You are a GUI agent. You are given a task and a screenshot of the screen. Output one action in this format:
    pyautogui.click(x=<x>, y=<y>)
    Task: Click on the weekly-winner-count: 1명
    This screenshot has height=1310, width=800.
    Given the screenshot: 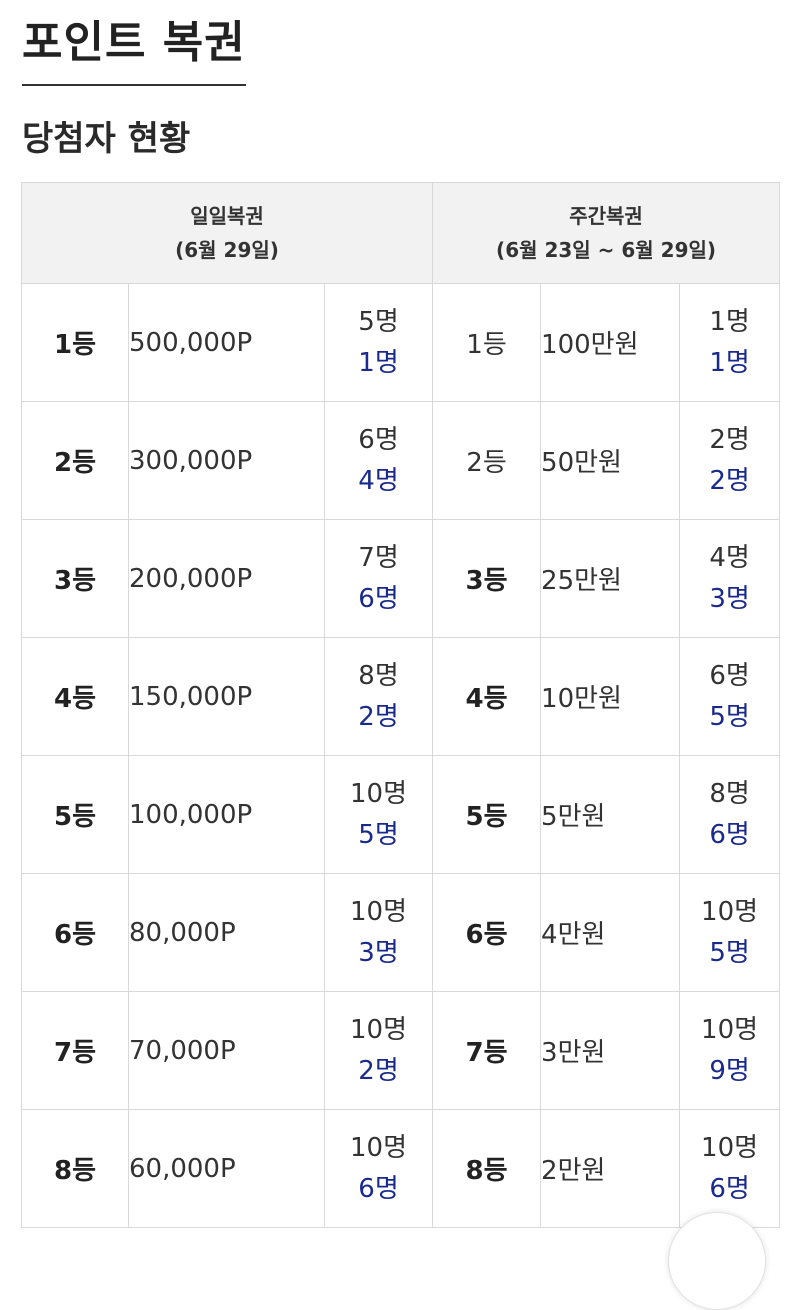 What is the action you would take?
    pyautogui.click(x=729, y=362)
    